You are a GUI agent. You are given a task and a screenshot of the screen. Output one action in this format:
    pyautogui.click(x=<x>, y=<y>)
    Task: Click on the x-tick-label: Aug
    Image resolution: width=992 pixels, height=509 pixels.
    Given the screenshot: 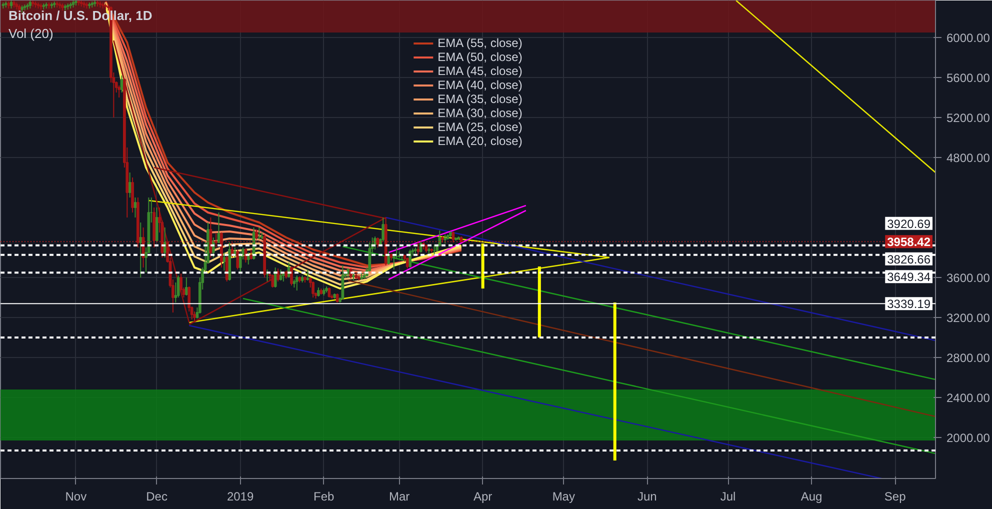 What is the action you would take?
    pyautogui.click(x=811, y=497)
    